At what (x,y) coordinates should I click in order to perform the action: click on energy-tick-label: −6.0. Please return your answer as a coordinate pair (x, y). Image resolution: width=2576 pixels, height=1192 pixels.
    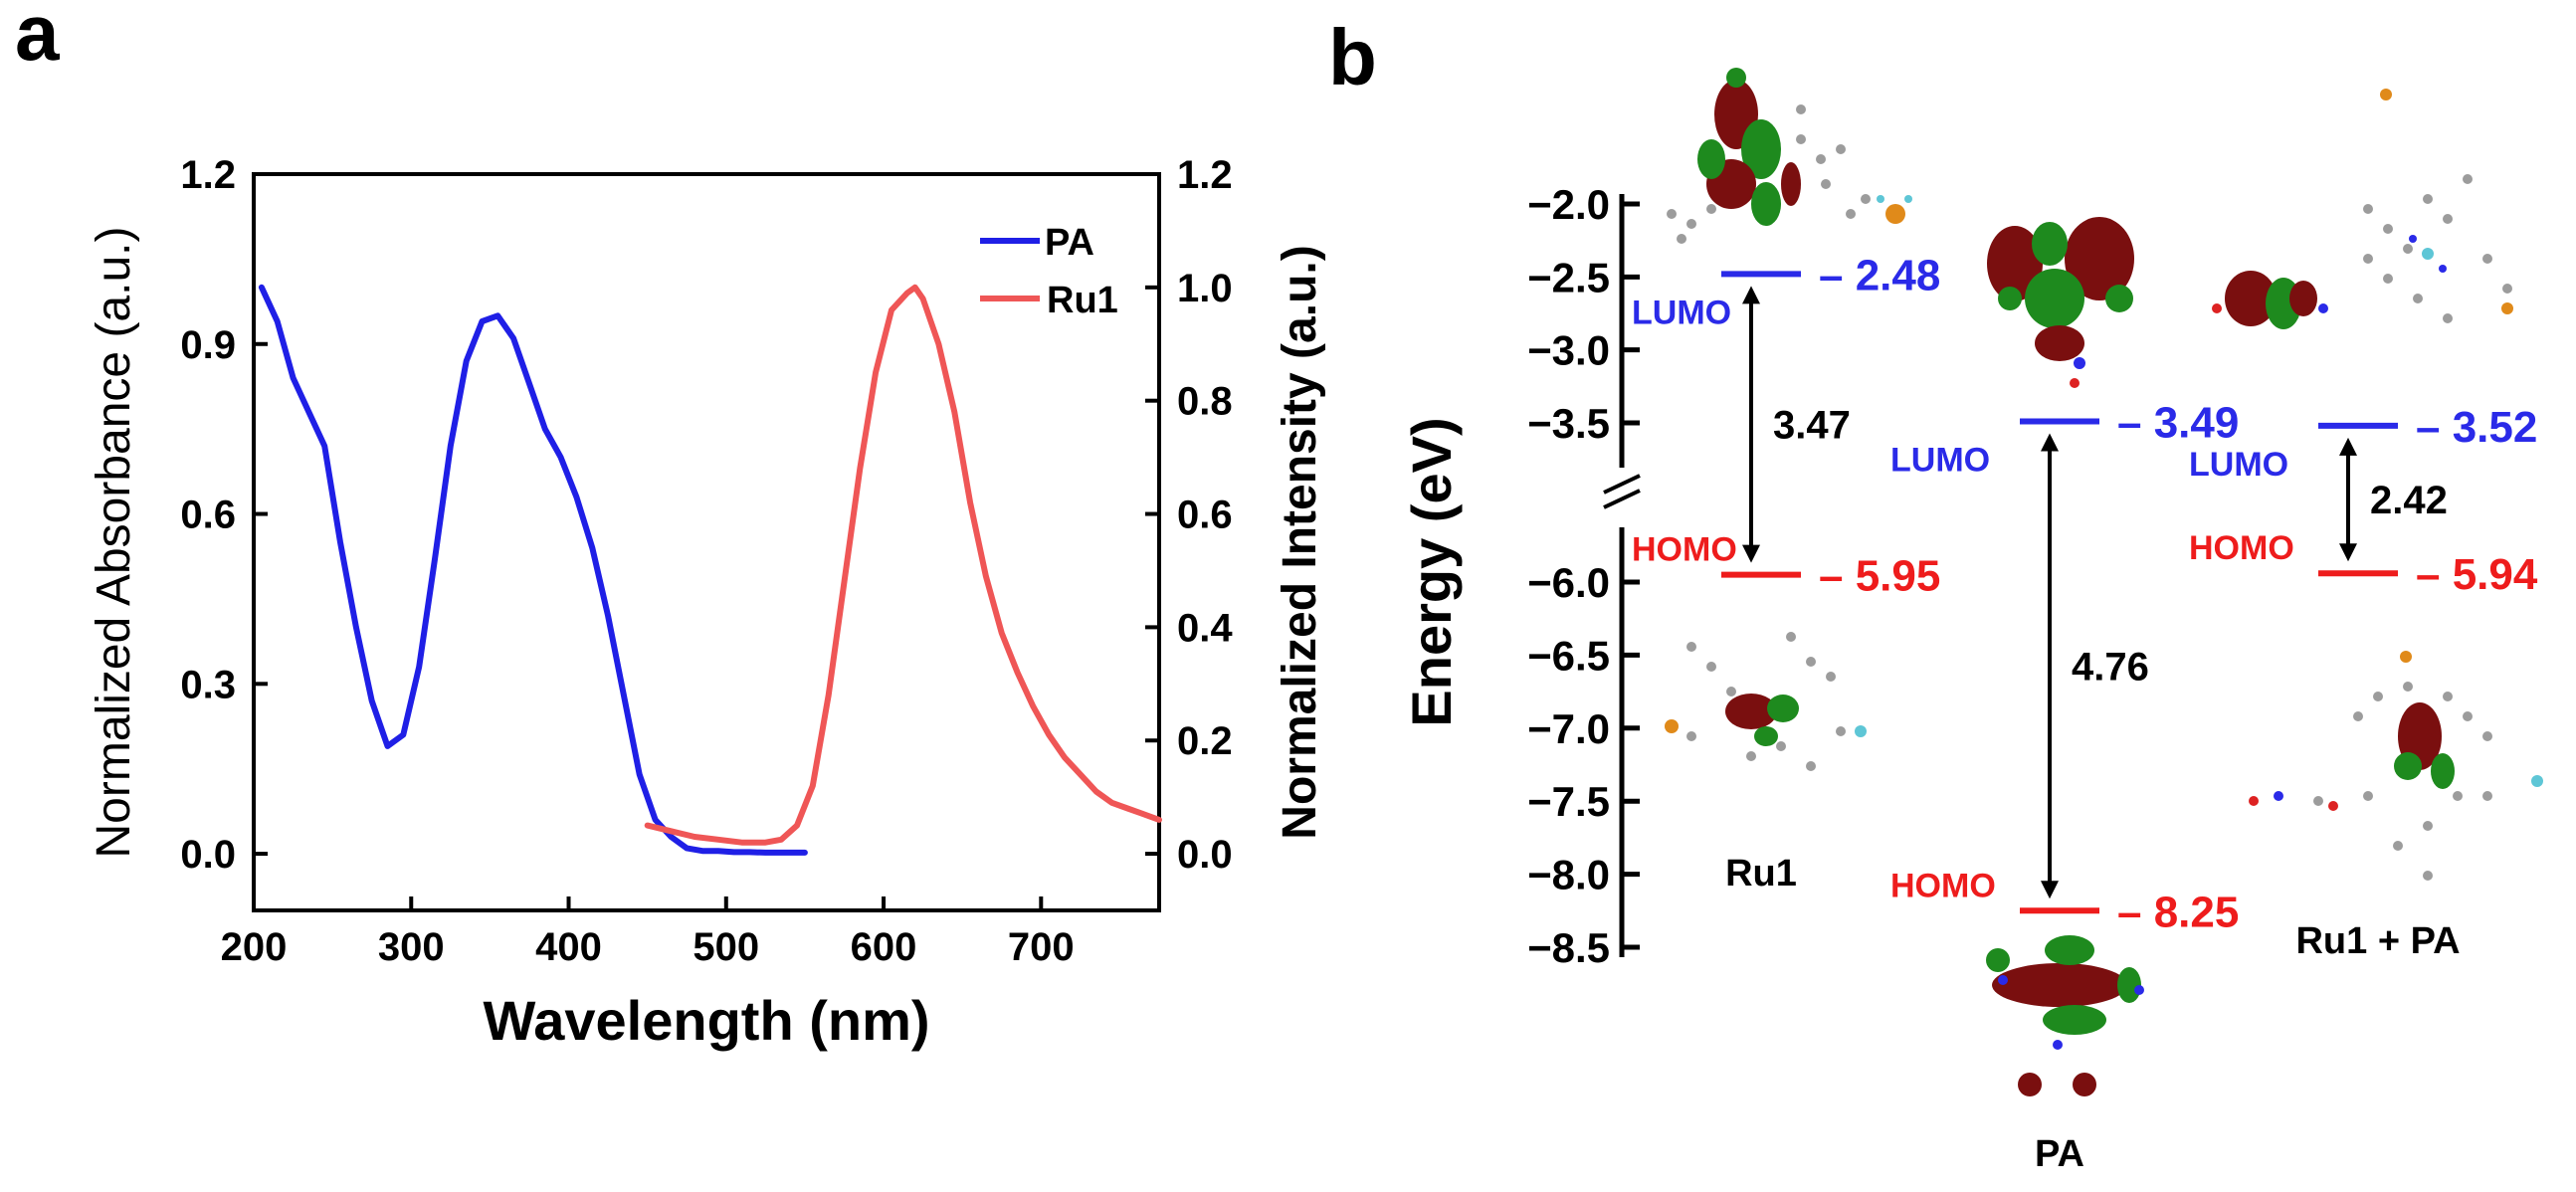
    Looking at the image, I should click on (1568, 583).